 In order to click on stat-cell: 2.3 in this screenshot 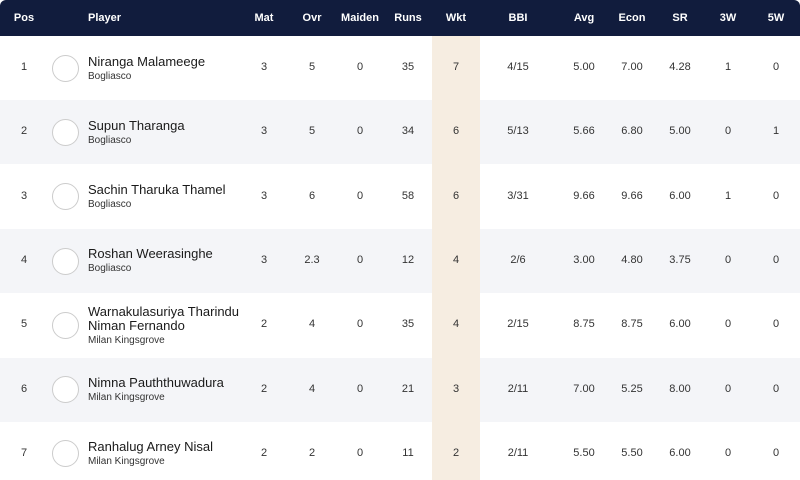, I will do `click(312, 260)`.